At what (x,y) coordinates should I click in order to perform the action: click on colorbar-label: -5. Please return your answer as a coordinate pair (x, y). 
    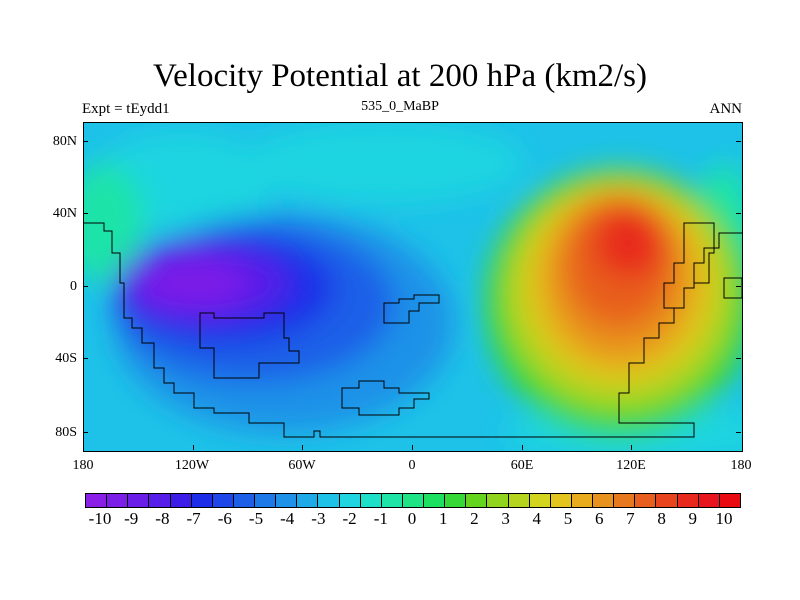
    Looking at the image, I should click on (256, 518).